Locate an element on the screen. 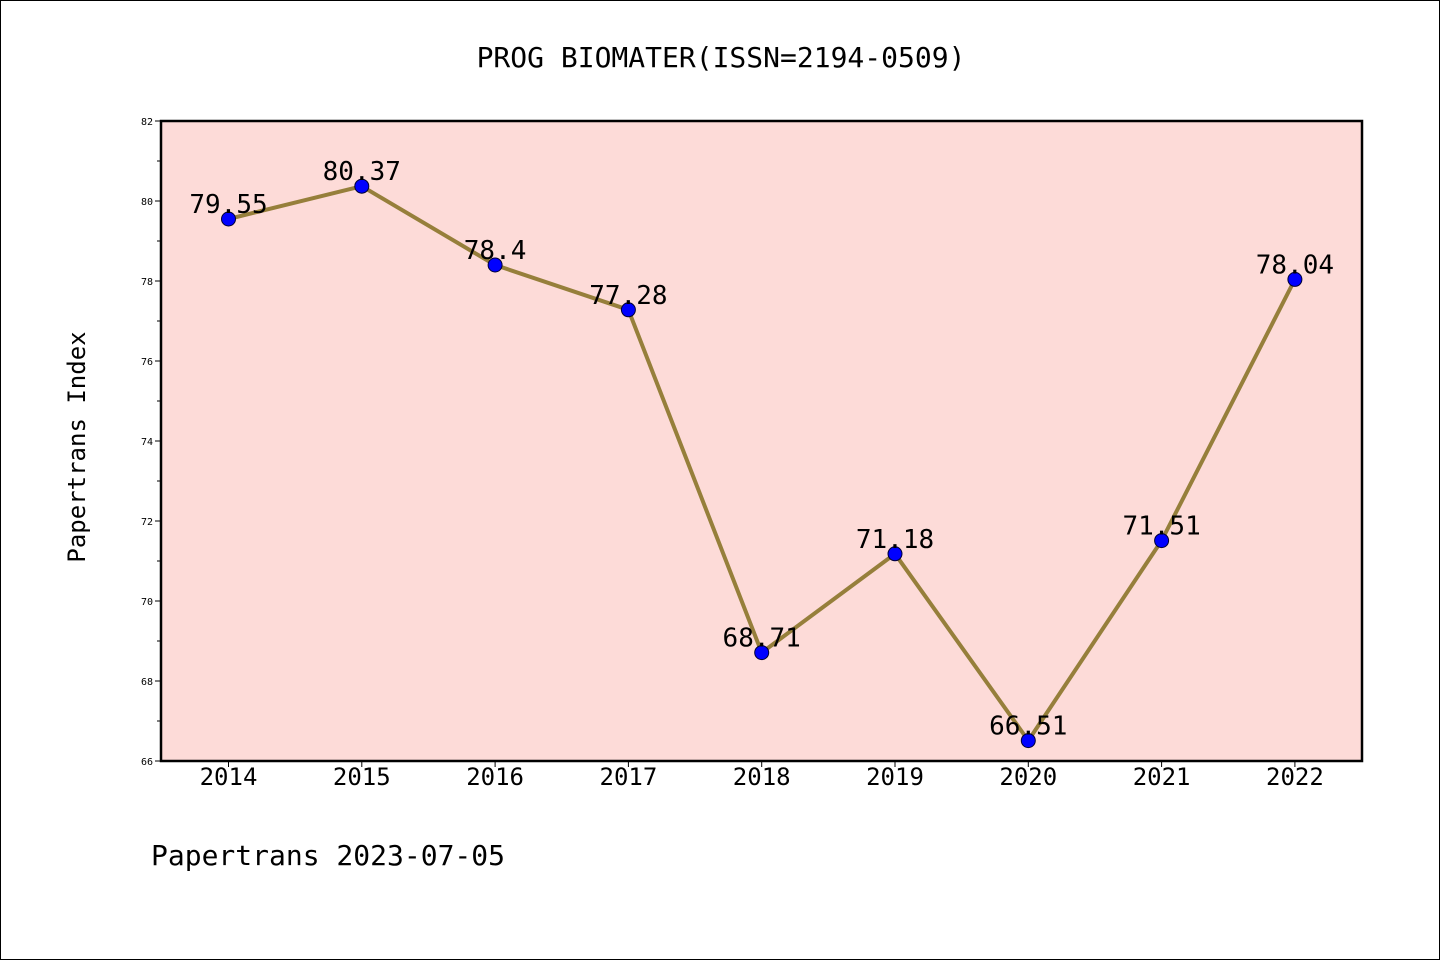  x-tick-label: 2014 is located at coordinates (229, 777).